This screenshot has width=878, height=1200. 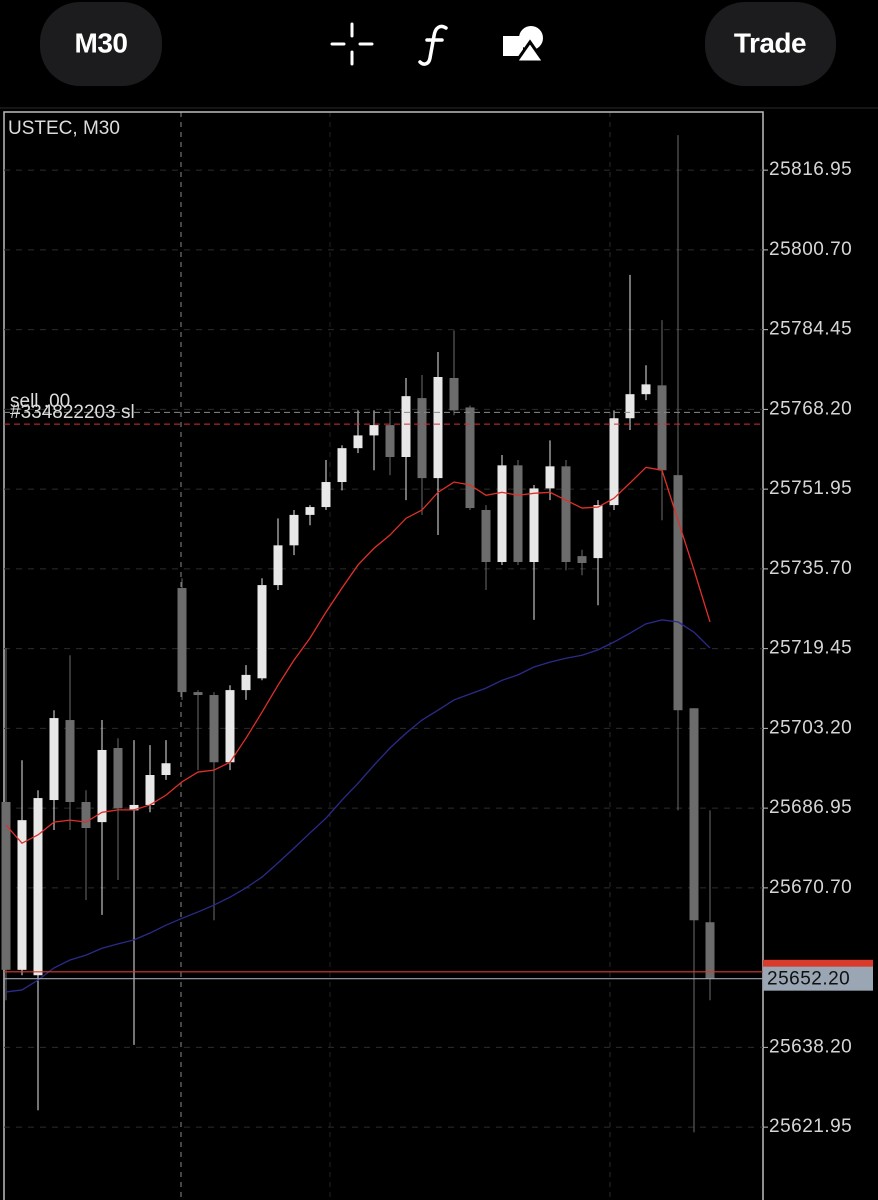 I want to click on objects-icon, so click(x=525, y=45).